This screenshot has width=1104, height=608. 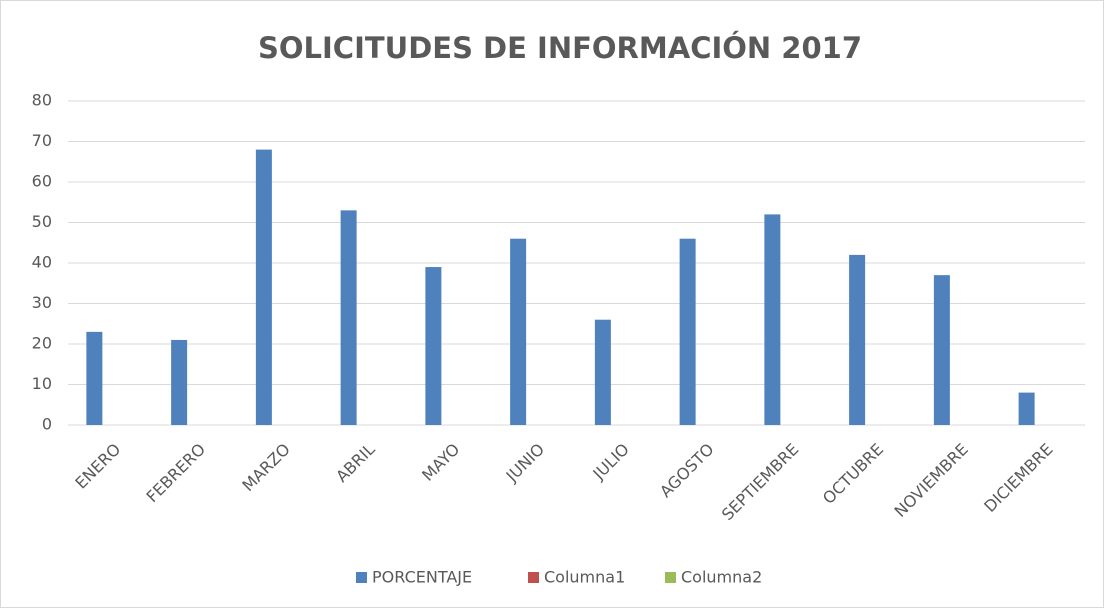 I want to click on y-tick-label: 60, so click(x=42, y=181).